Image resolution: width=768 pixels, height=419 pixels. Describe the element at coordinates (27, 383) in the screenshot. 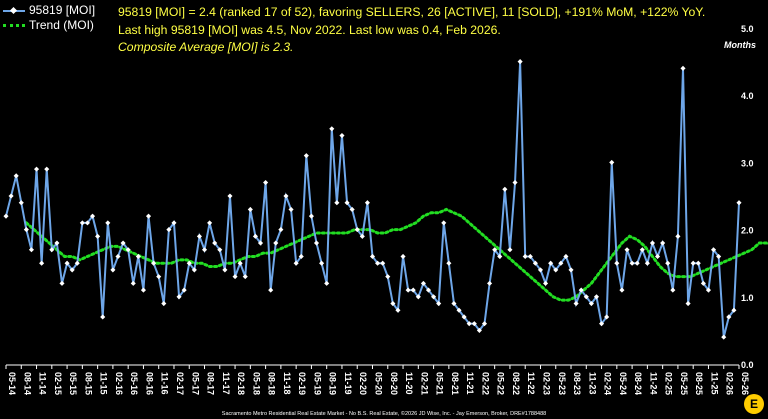

I see `x-tick-label: 08-14` at that location.